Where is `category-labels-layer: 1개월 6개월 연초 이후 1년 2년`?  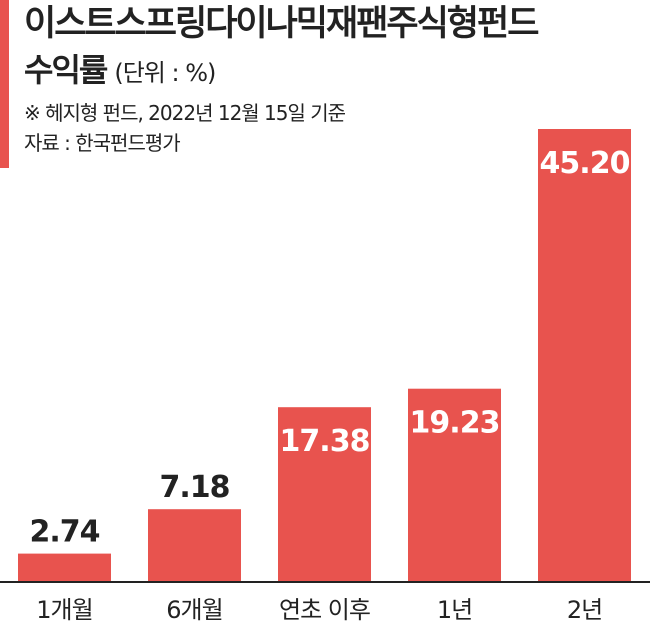
category-labels-layer: 1개월 6개월 연초 이후 1년 2년 is located at coordinates (319, 610).